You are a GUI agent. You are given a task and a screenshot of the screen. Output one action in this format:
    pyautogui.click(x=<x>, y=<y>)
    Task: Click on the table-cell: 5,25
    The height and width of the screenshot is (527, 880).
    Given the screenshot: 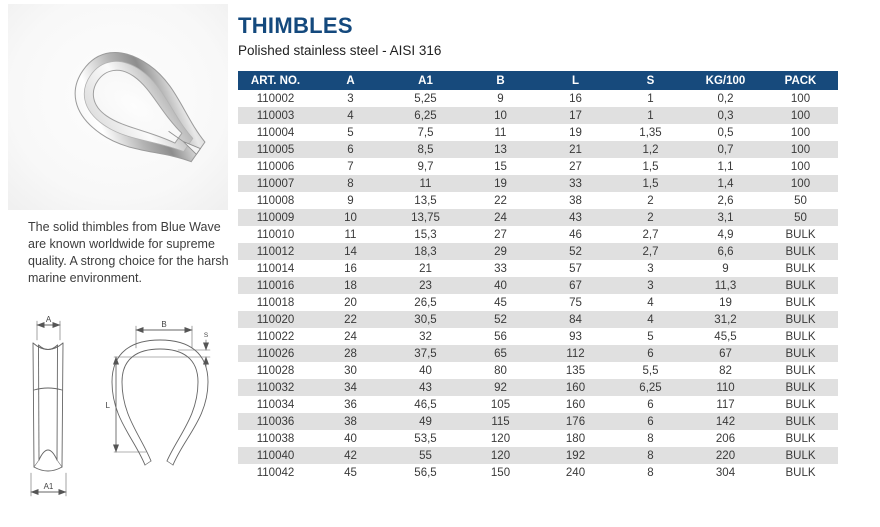 What is the action you would take?
    pyautogui.click(x=425, y=98)
    